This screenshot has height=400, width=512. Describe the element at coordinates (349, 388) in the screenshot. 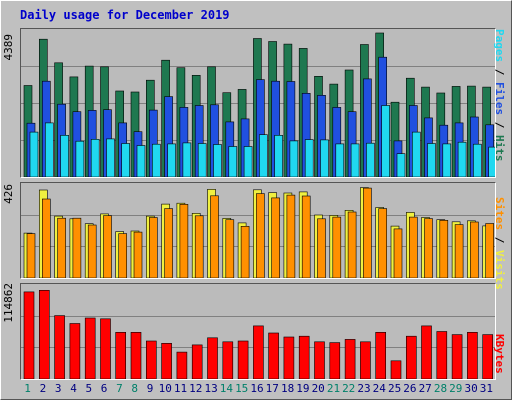

I see `day-label-22: 22` at that location.